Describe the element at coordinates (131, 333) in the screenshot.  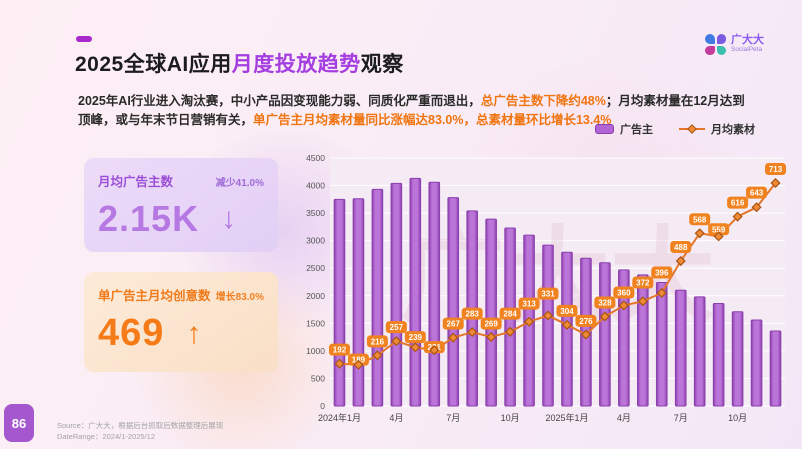
I see `stat-card-value: 469` at that location.